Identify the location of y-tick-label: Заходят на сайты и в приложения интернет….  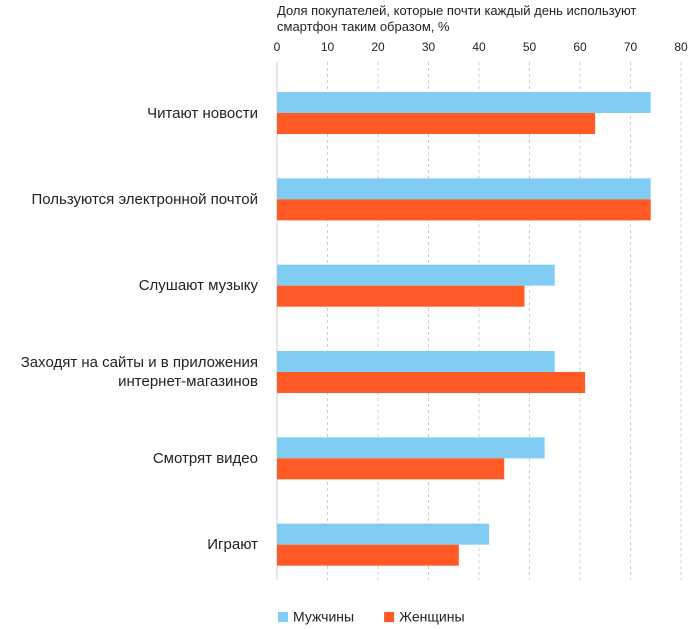
(139, 372).